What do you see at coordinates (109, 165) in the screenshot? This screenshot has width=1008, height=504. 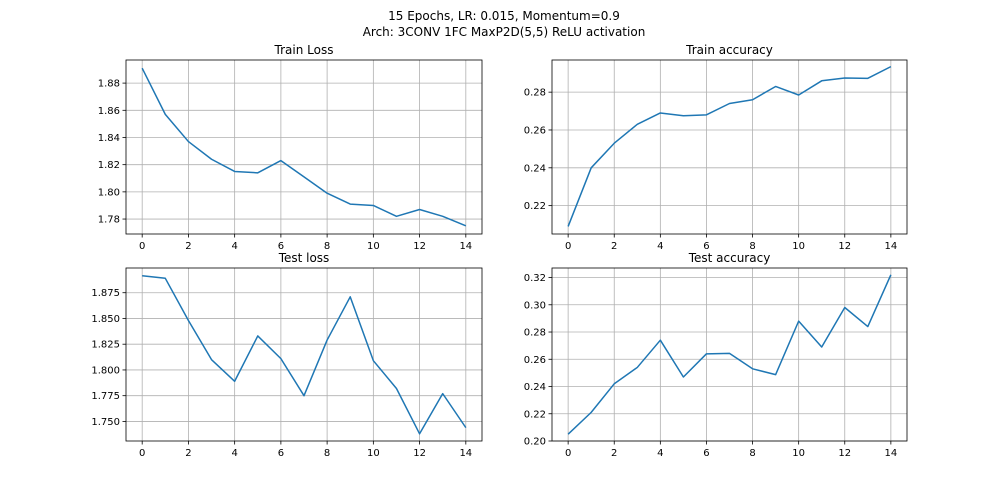 I see `train-loss-y-tick-label: 1.82` at bounding box center [109, 165].